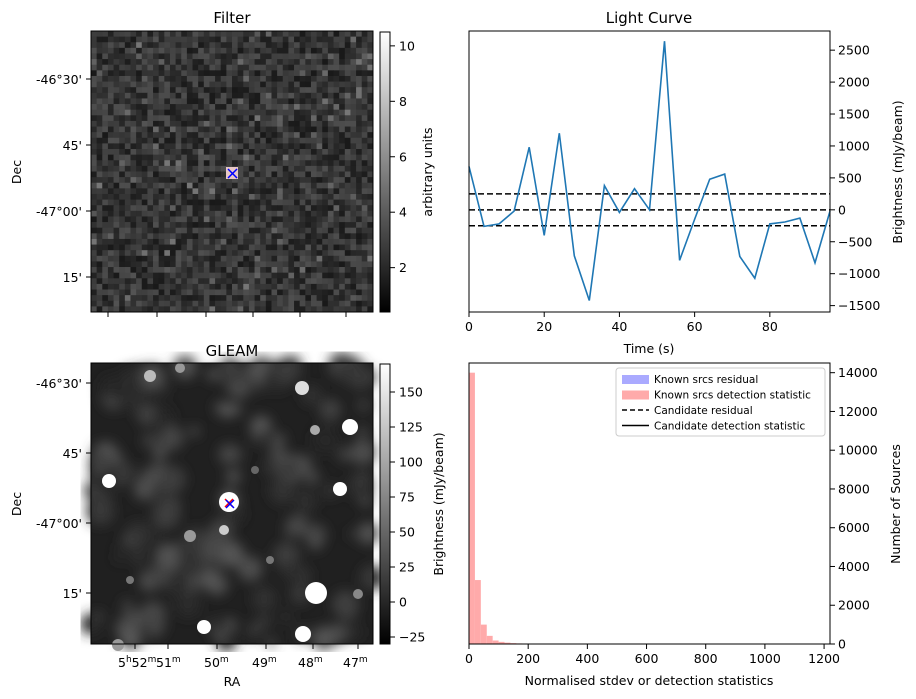  Describe the element at coordinates (483, 634) in the screenshot. I see `histogram-bar` at that location.